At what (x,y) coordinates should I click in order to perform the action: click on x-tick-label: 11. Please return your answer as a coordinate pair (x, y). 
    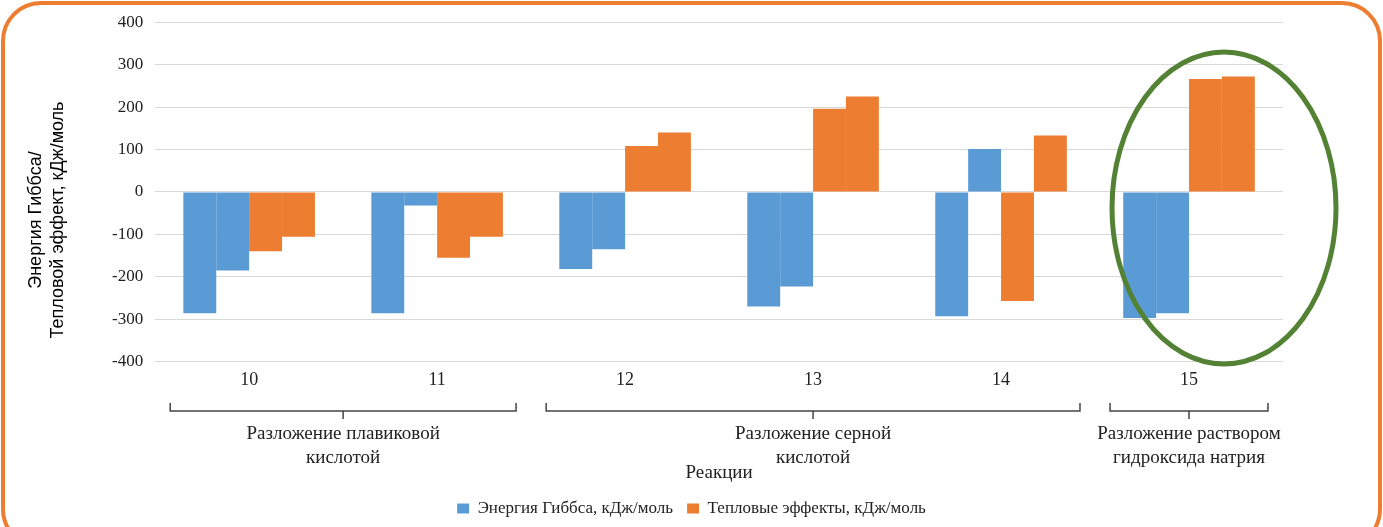
    Looking at the image, I should click on (437, 379).